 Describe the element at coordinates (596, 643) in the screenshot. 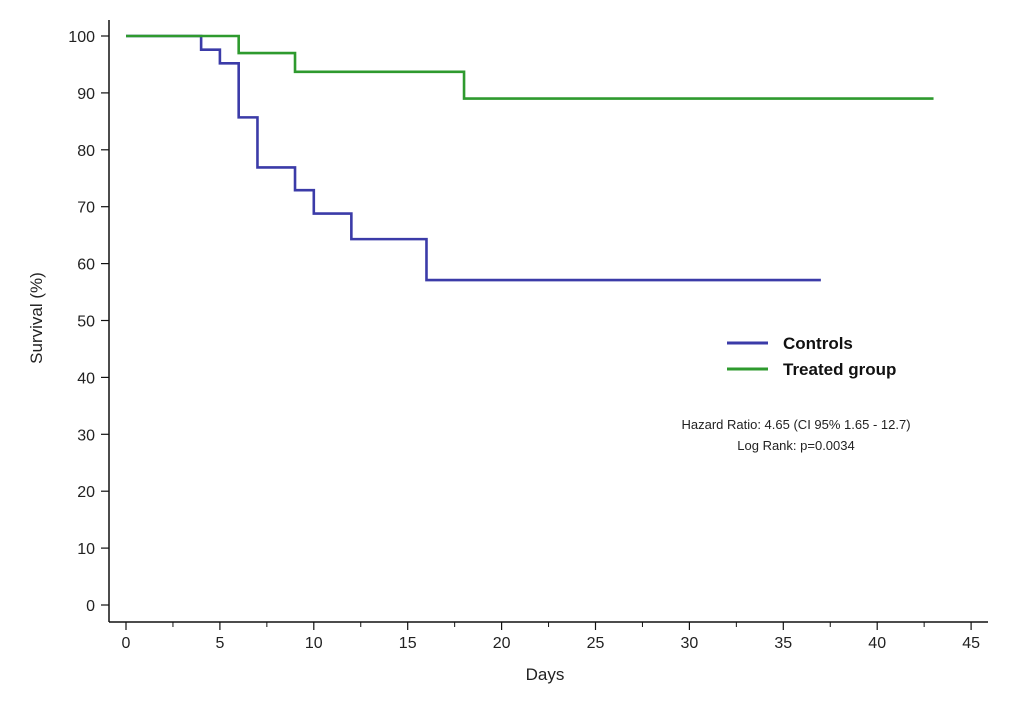

I see `x-tick-label: 25` at that location.